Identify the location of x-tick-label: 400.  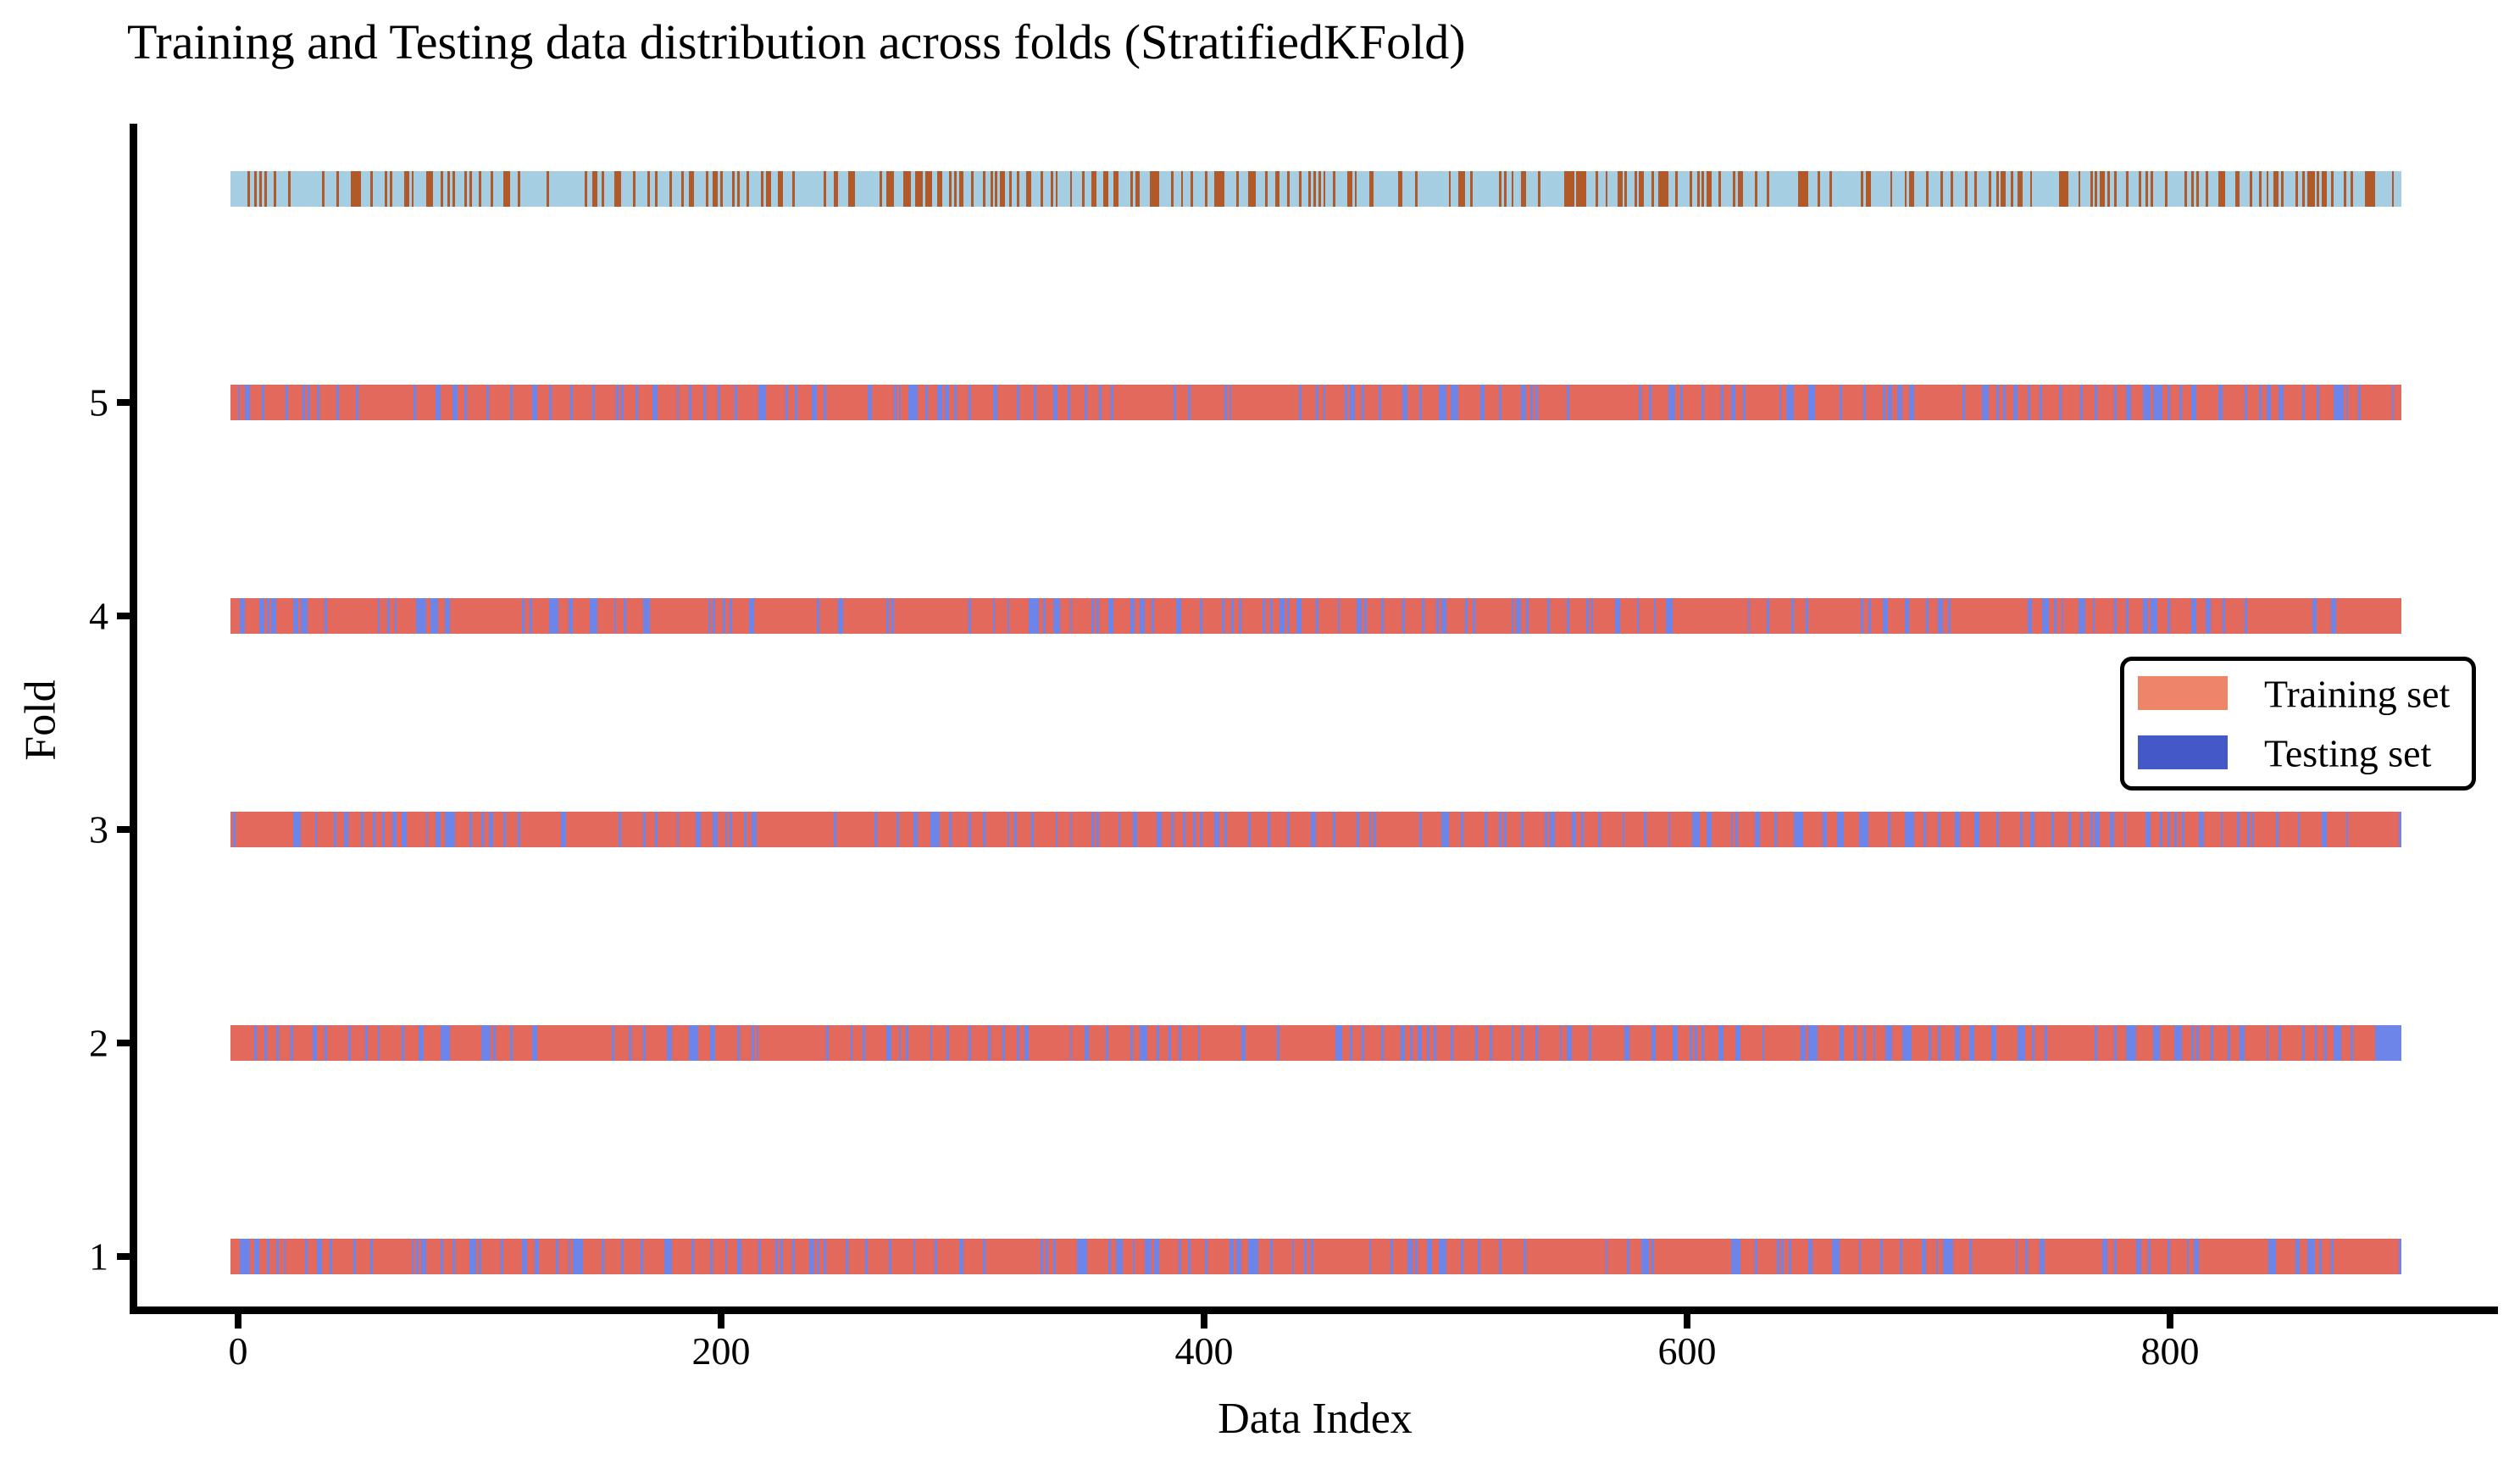
(1204, 1351).